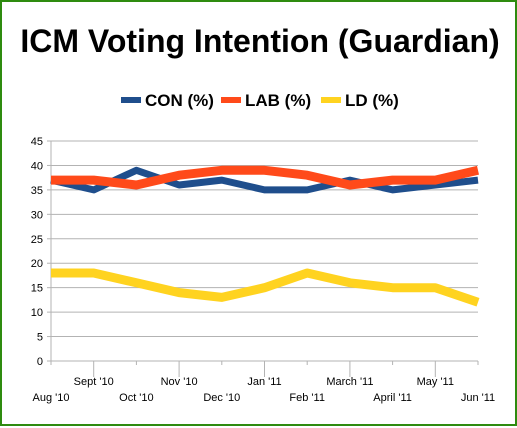 Image resolution: width=517 pixels, height=428 pixels. I want to click on series-line-con, so click(264, 180).